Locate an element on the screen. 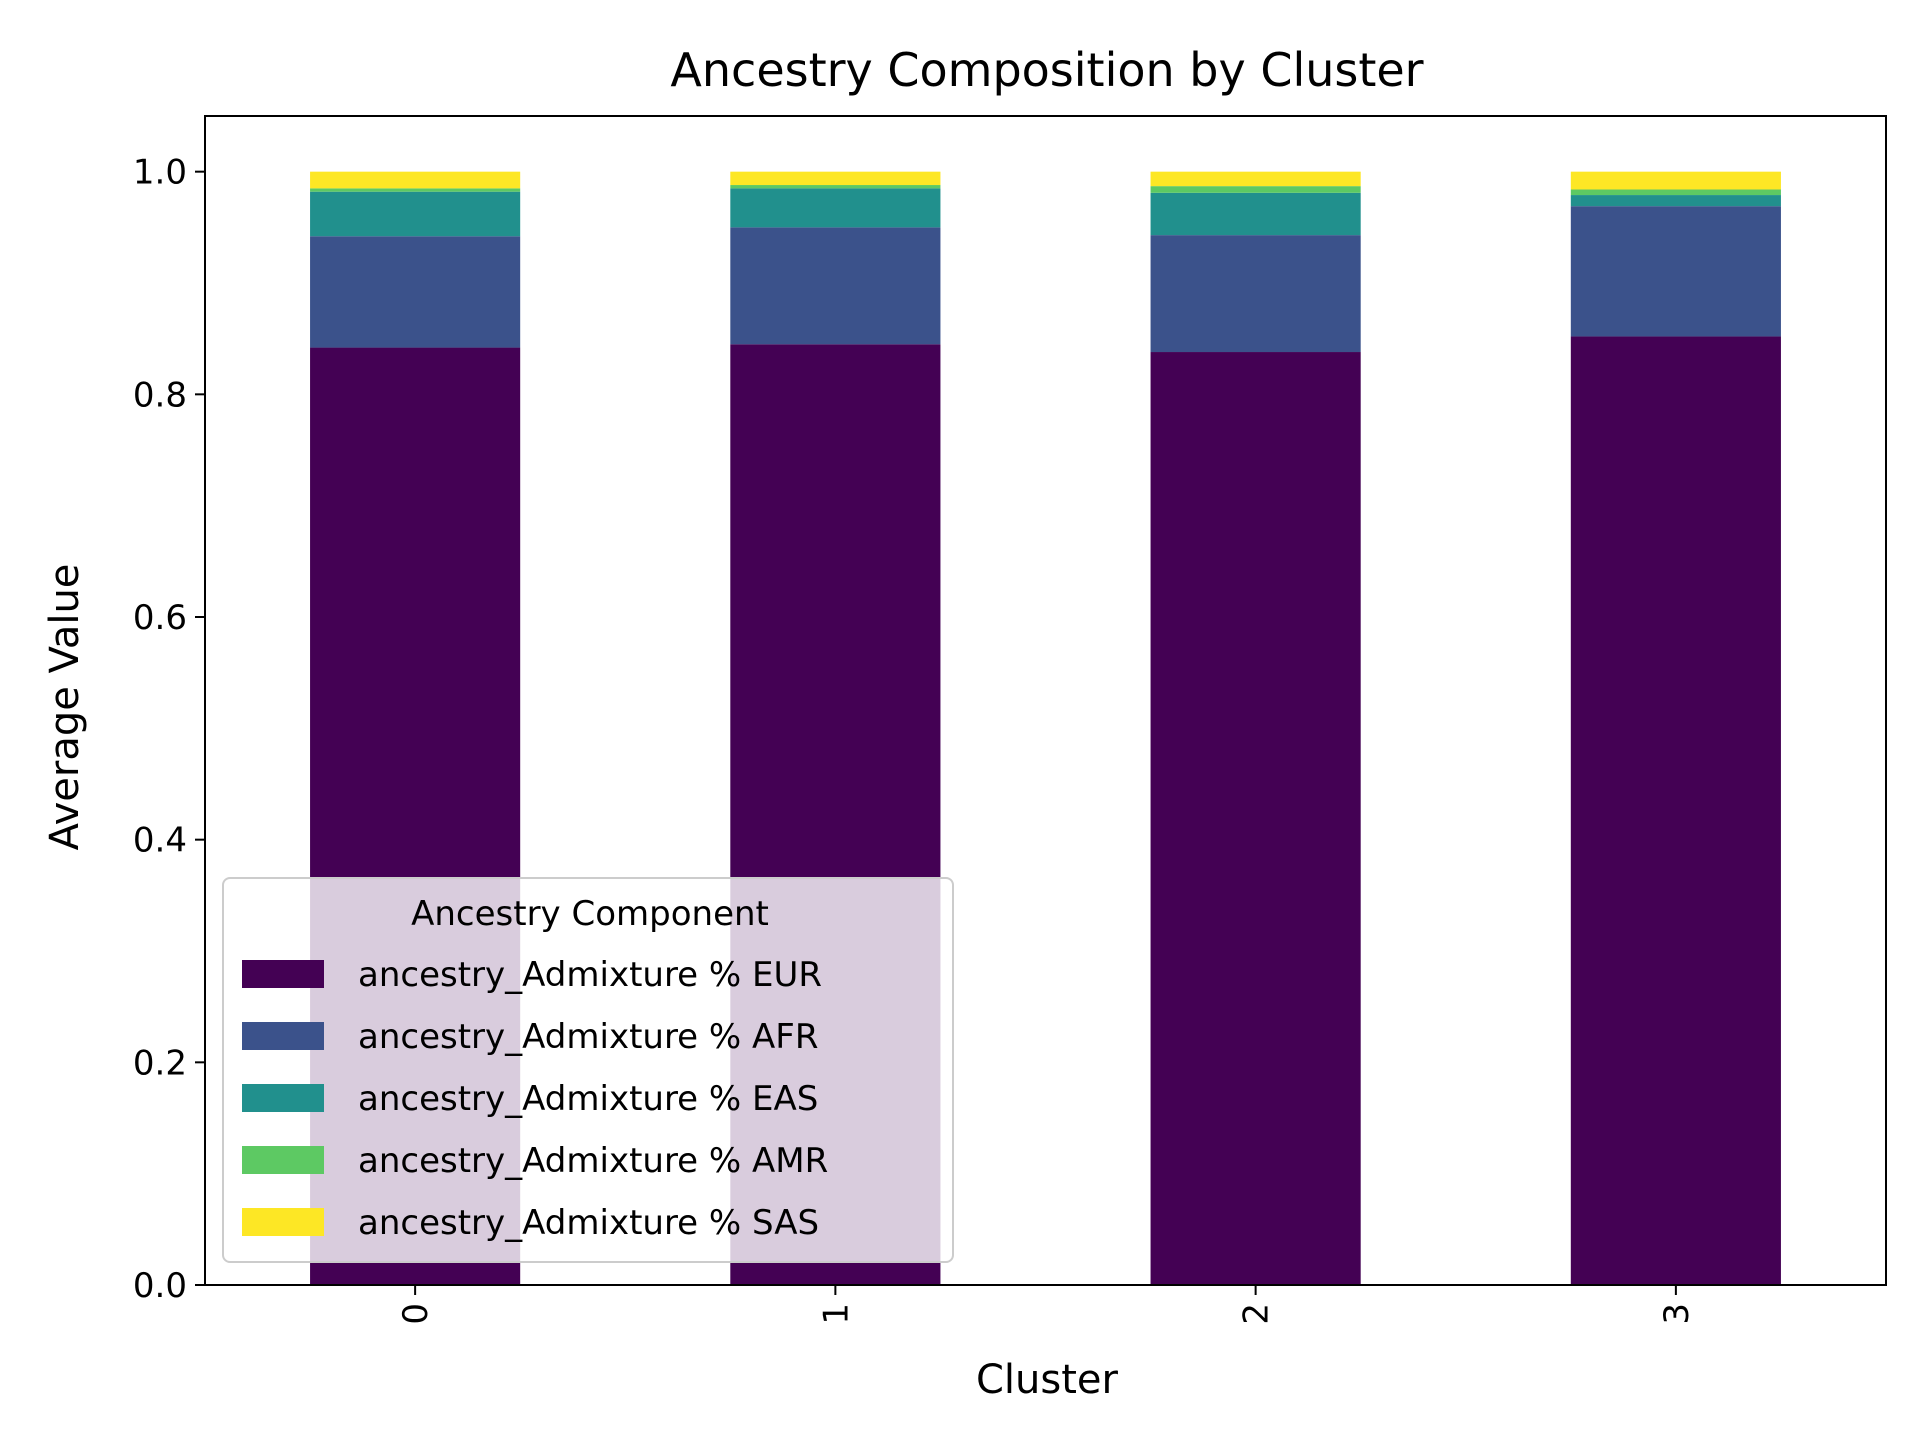 This screenshot has height=1444, width=1920. legend-label: ancestry_Admixture % EUR is located at coordinates (590, 975).